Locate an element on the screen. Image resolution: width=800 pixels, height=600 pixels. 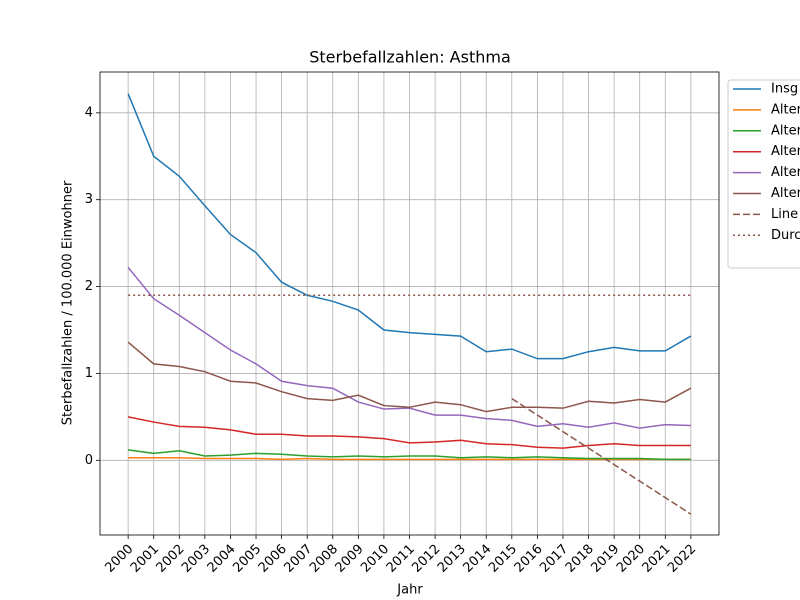
legend-label: Insg is located at coordinates (784, 89).